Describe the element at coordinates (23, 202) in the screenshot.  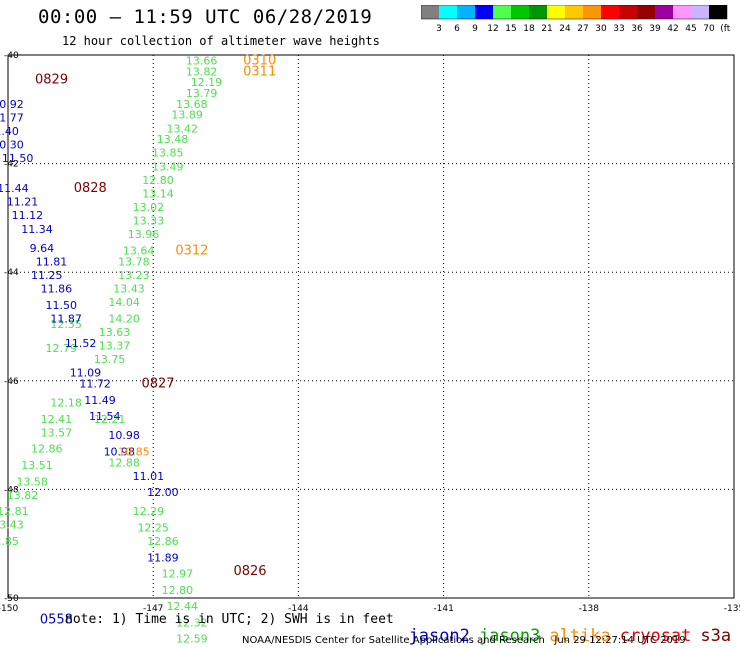
I see `wave-height-label: 11.21` at that location.